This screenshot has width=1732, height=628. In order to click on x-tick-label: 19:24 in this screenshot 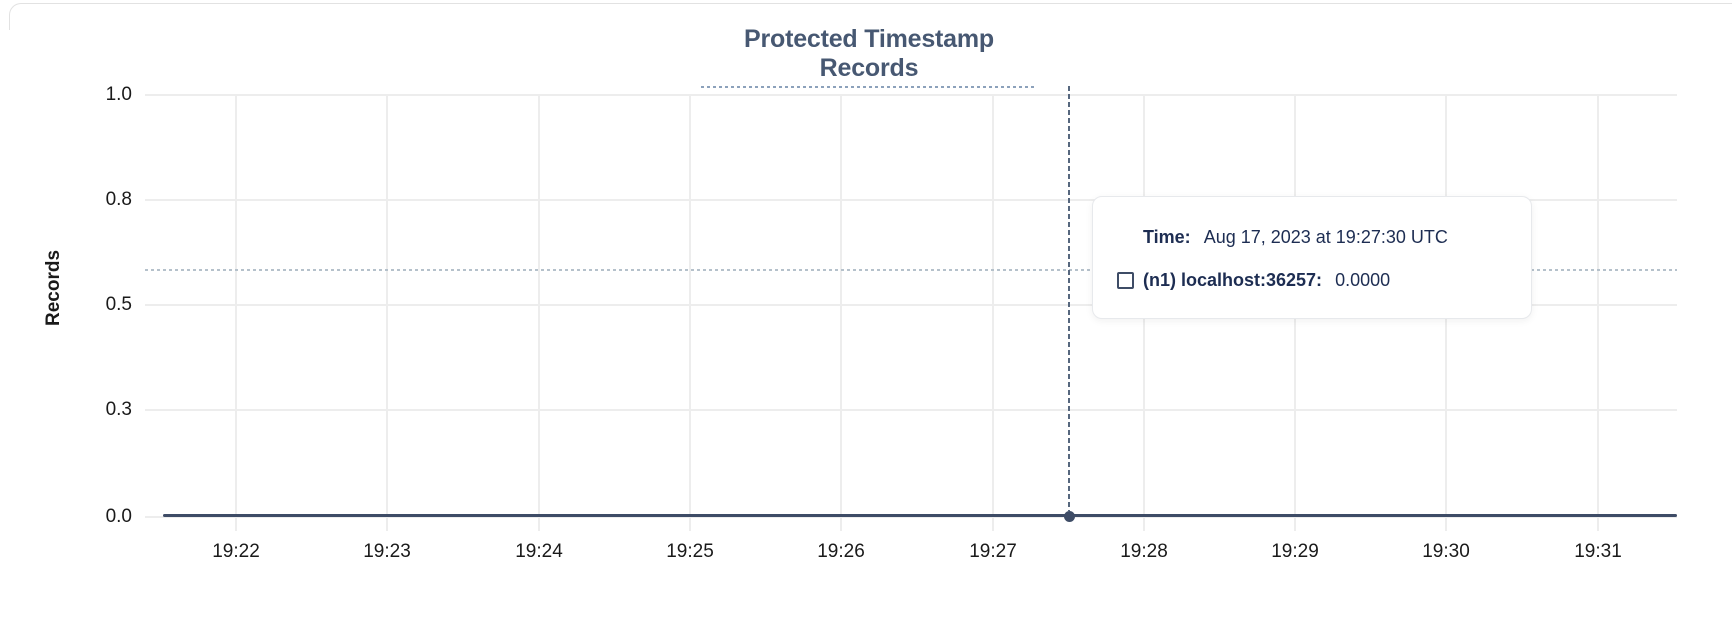, I will do `click(539, 551)`.